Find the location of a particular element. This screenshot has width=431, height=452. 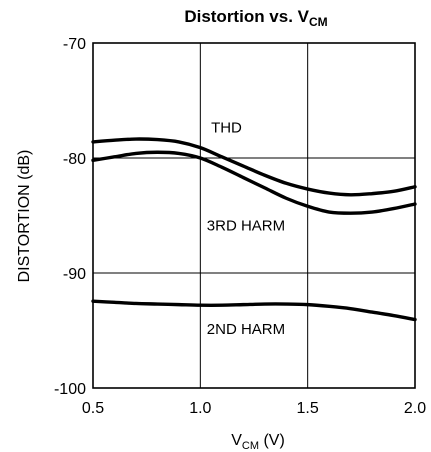

chart-title-main: Distortion vs. V is located at coordinates (246, 16).